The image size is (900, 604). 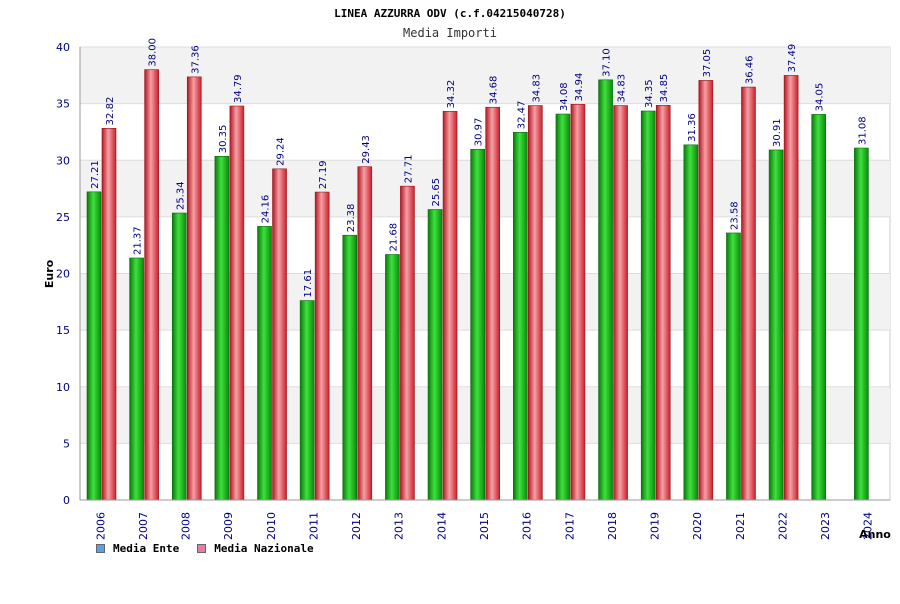 I want to click on data-label: 21.37, so click(x=138, y=240).